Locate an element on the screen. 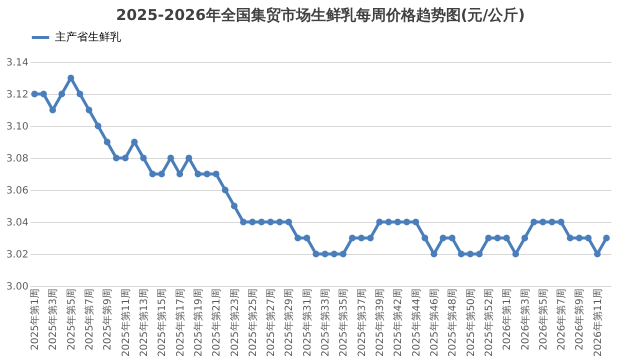 The image size is (637, 362). x-tick-label: 2026年第9周 is located at coordinates (580, 319).